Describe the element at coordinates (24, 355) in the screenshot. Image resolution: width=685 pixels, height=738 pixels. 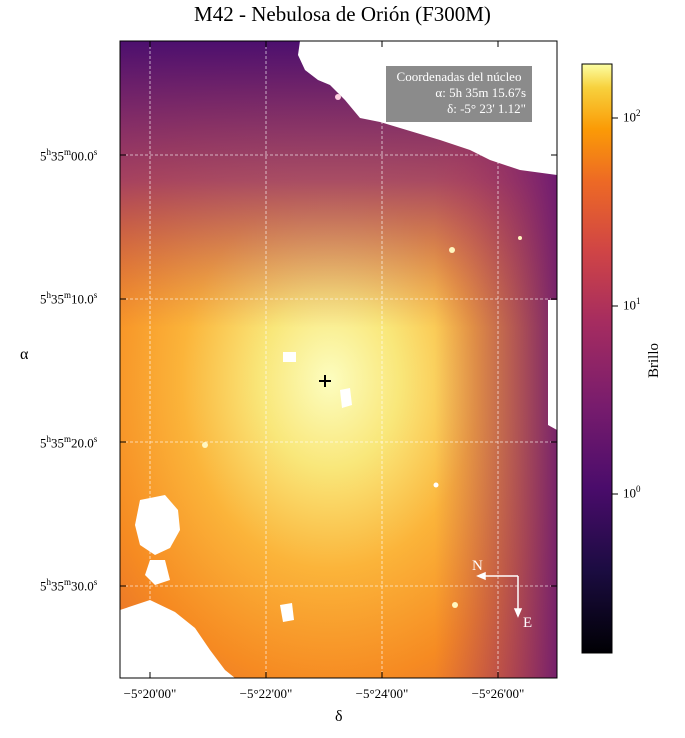
I see `y-axis-label: α` at that location.